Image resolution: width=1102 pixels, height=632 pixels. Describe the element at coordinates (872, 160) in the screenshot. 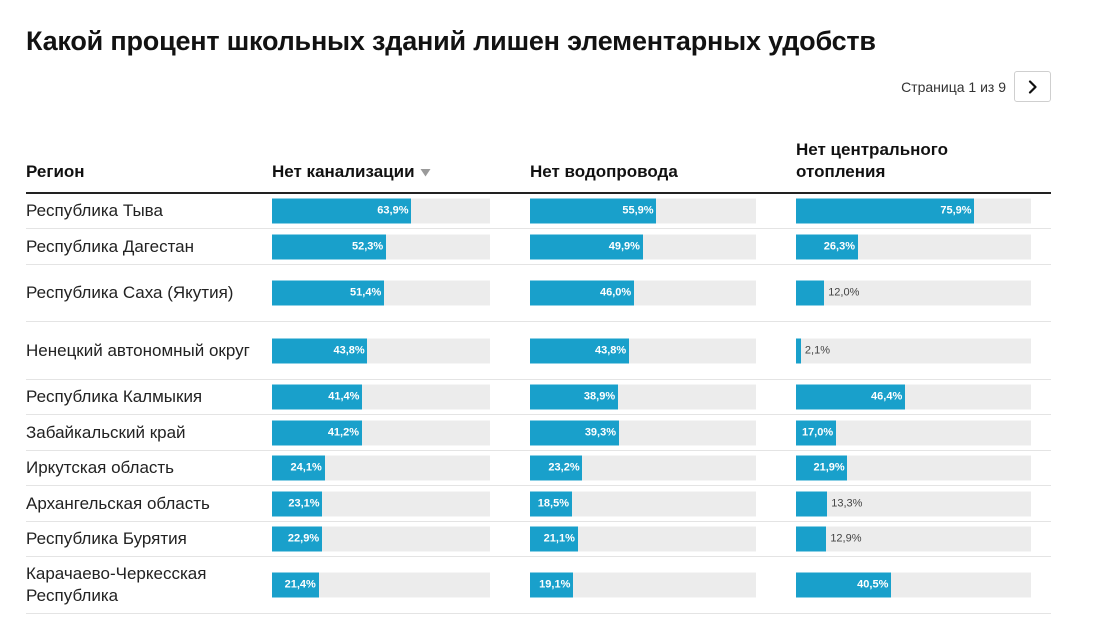

I see `column-header-no-heating: Нет центрального отопления` at that location.